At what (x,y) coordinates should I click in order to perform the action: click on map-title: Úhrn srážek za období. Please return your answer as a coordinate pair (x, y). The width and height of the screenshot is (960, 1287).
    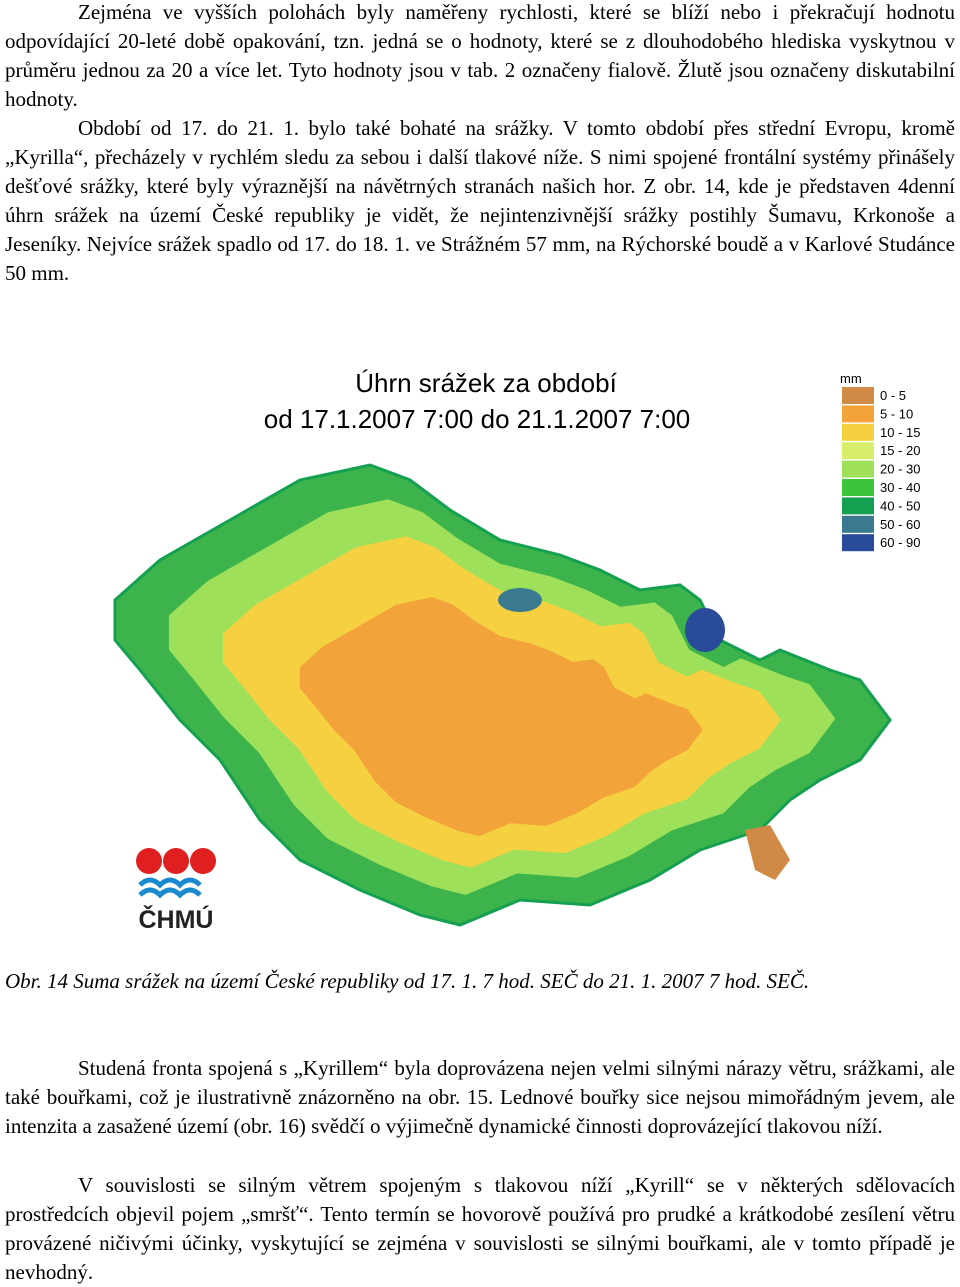
    Looking at the image, I should click on (486, 383).